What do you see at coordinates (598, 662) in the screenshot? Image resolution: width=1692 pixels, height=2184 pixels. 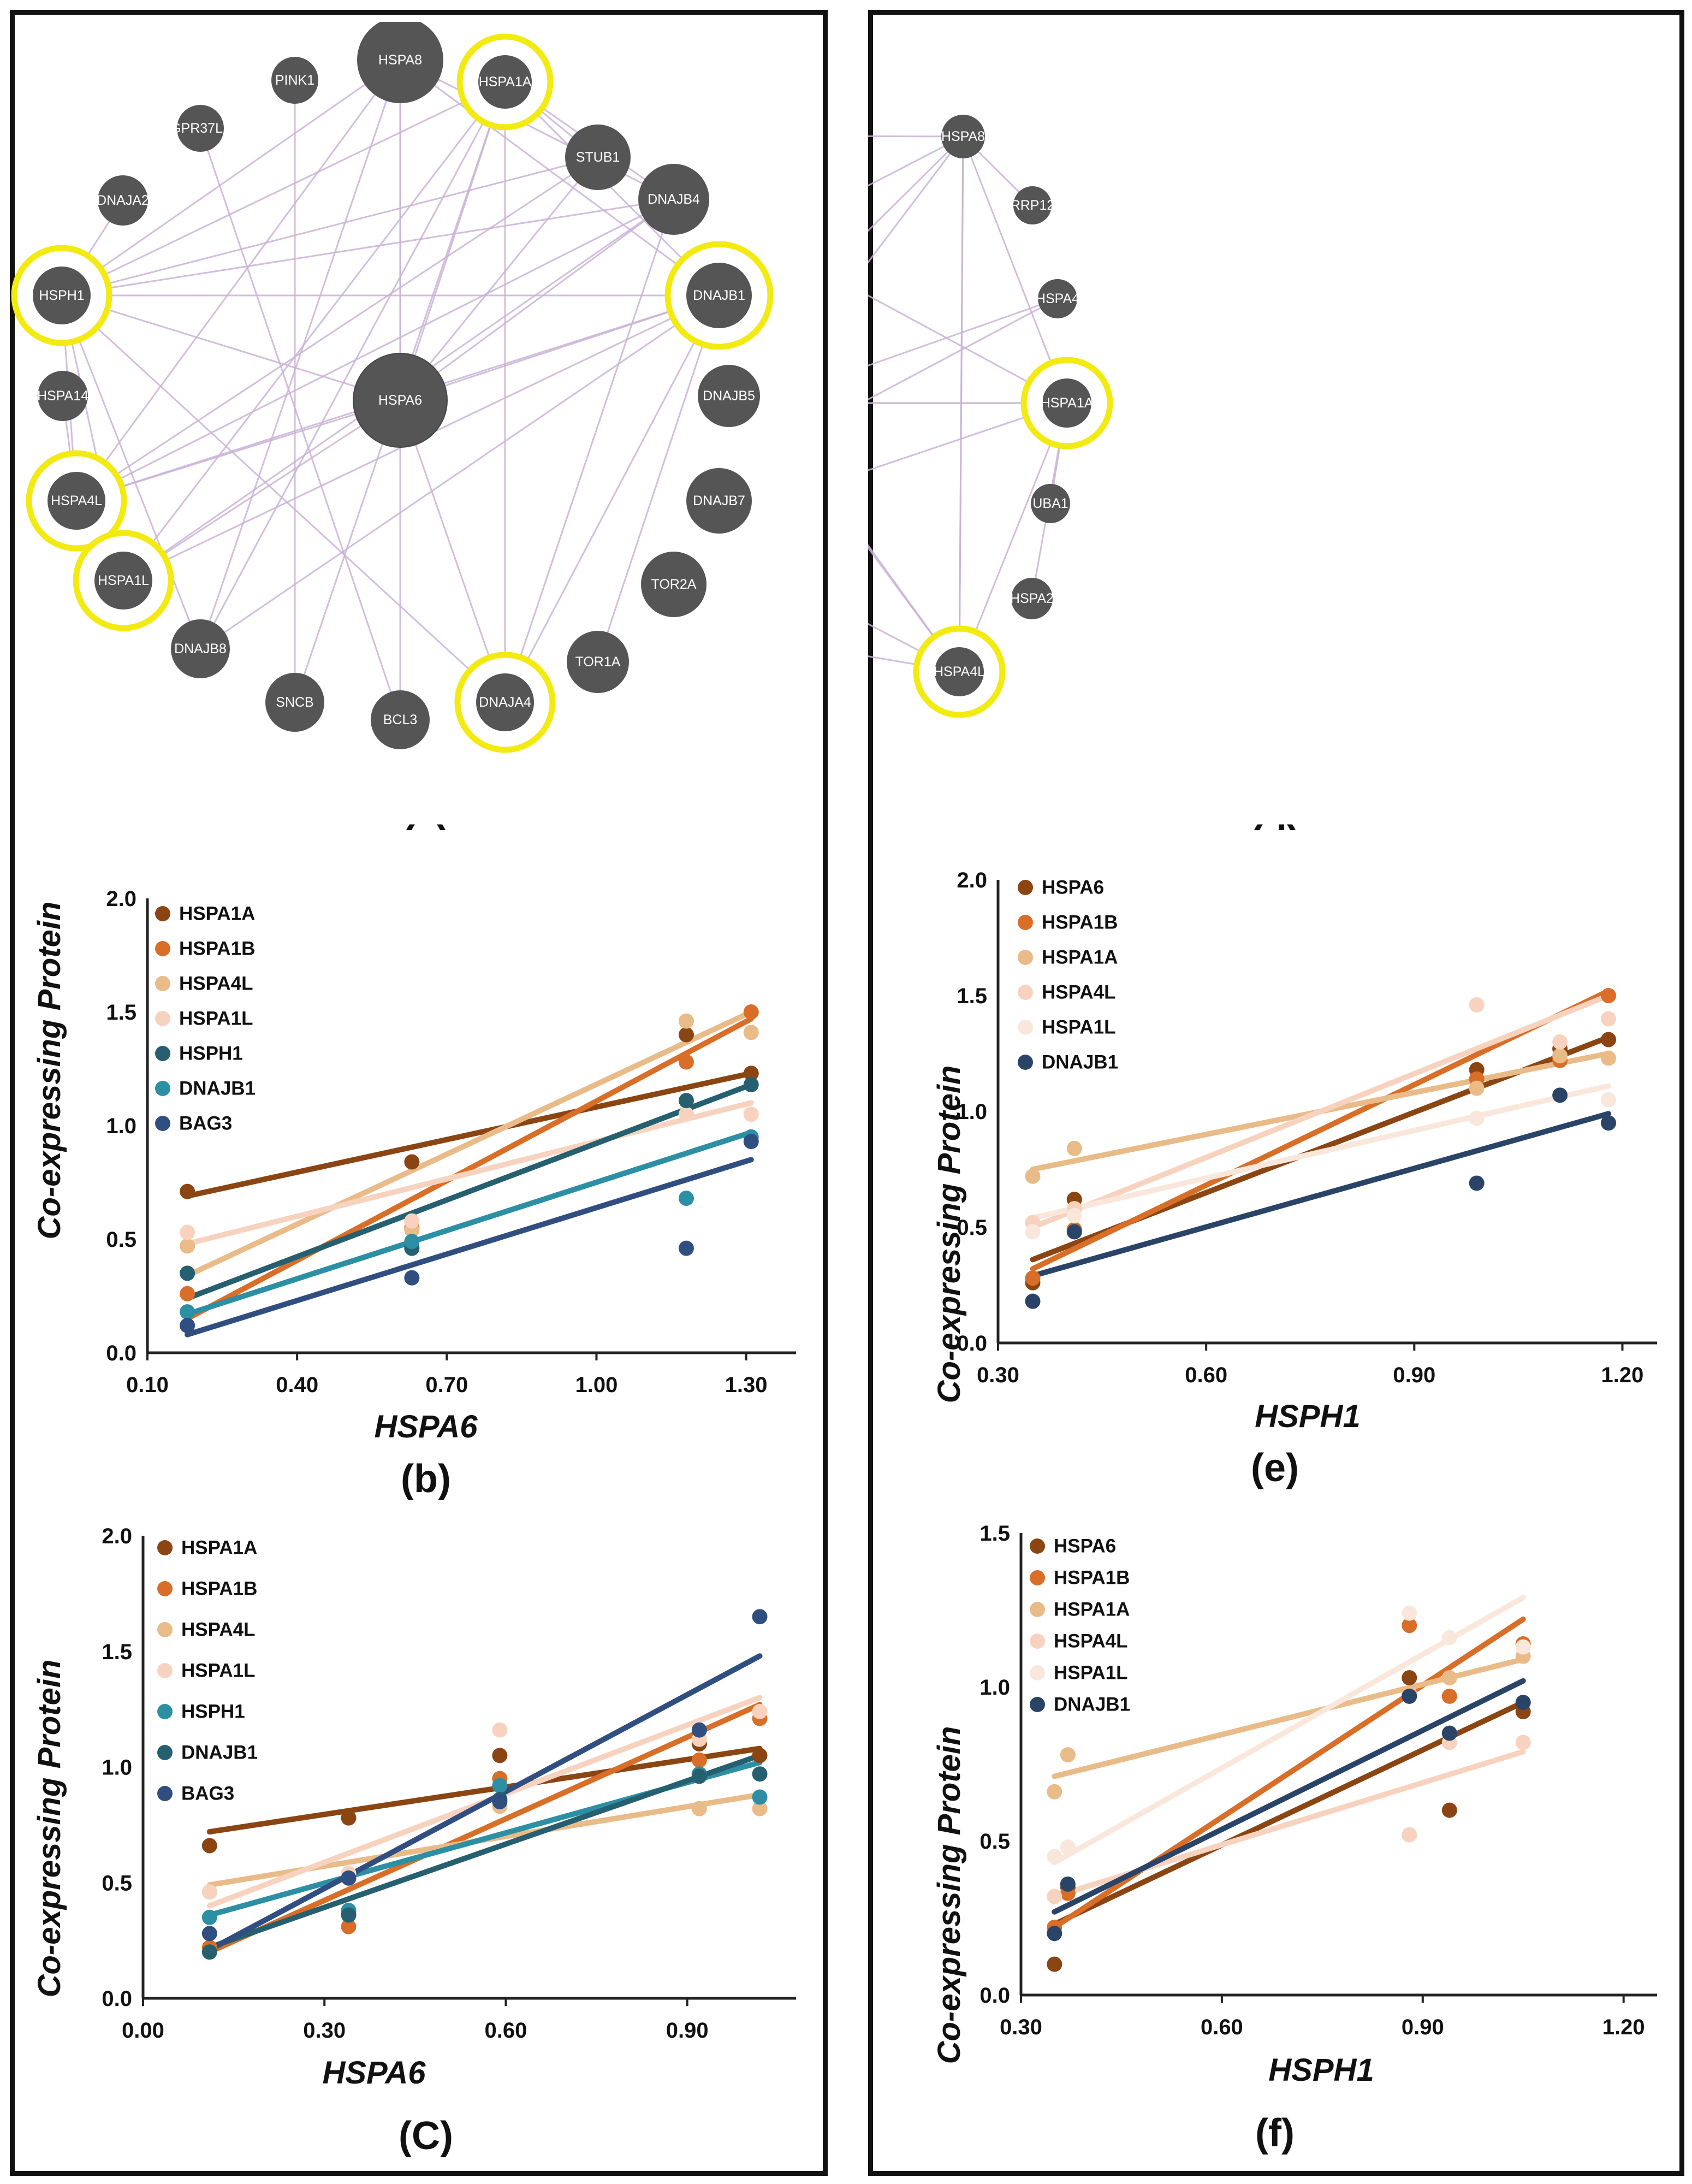 I see `node-tor1a` at bounding box center [598, 662].